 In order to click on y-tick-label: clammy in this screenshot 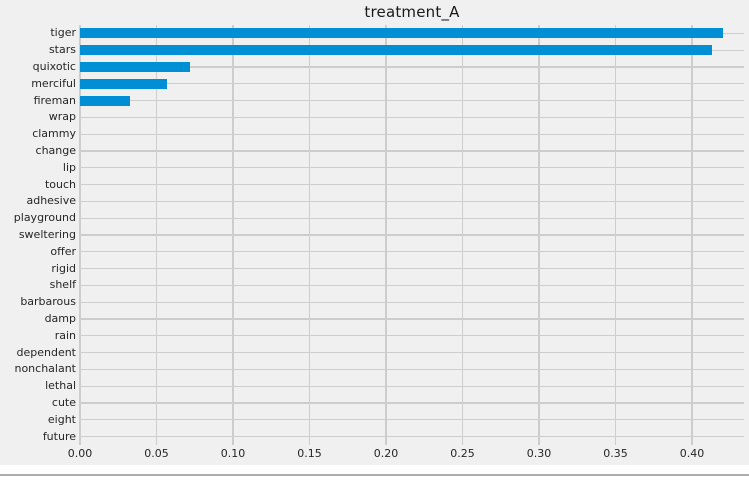, I will do `click(54, 134)`.